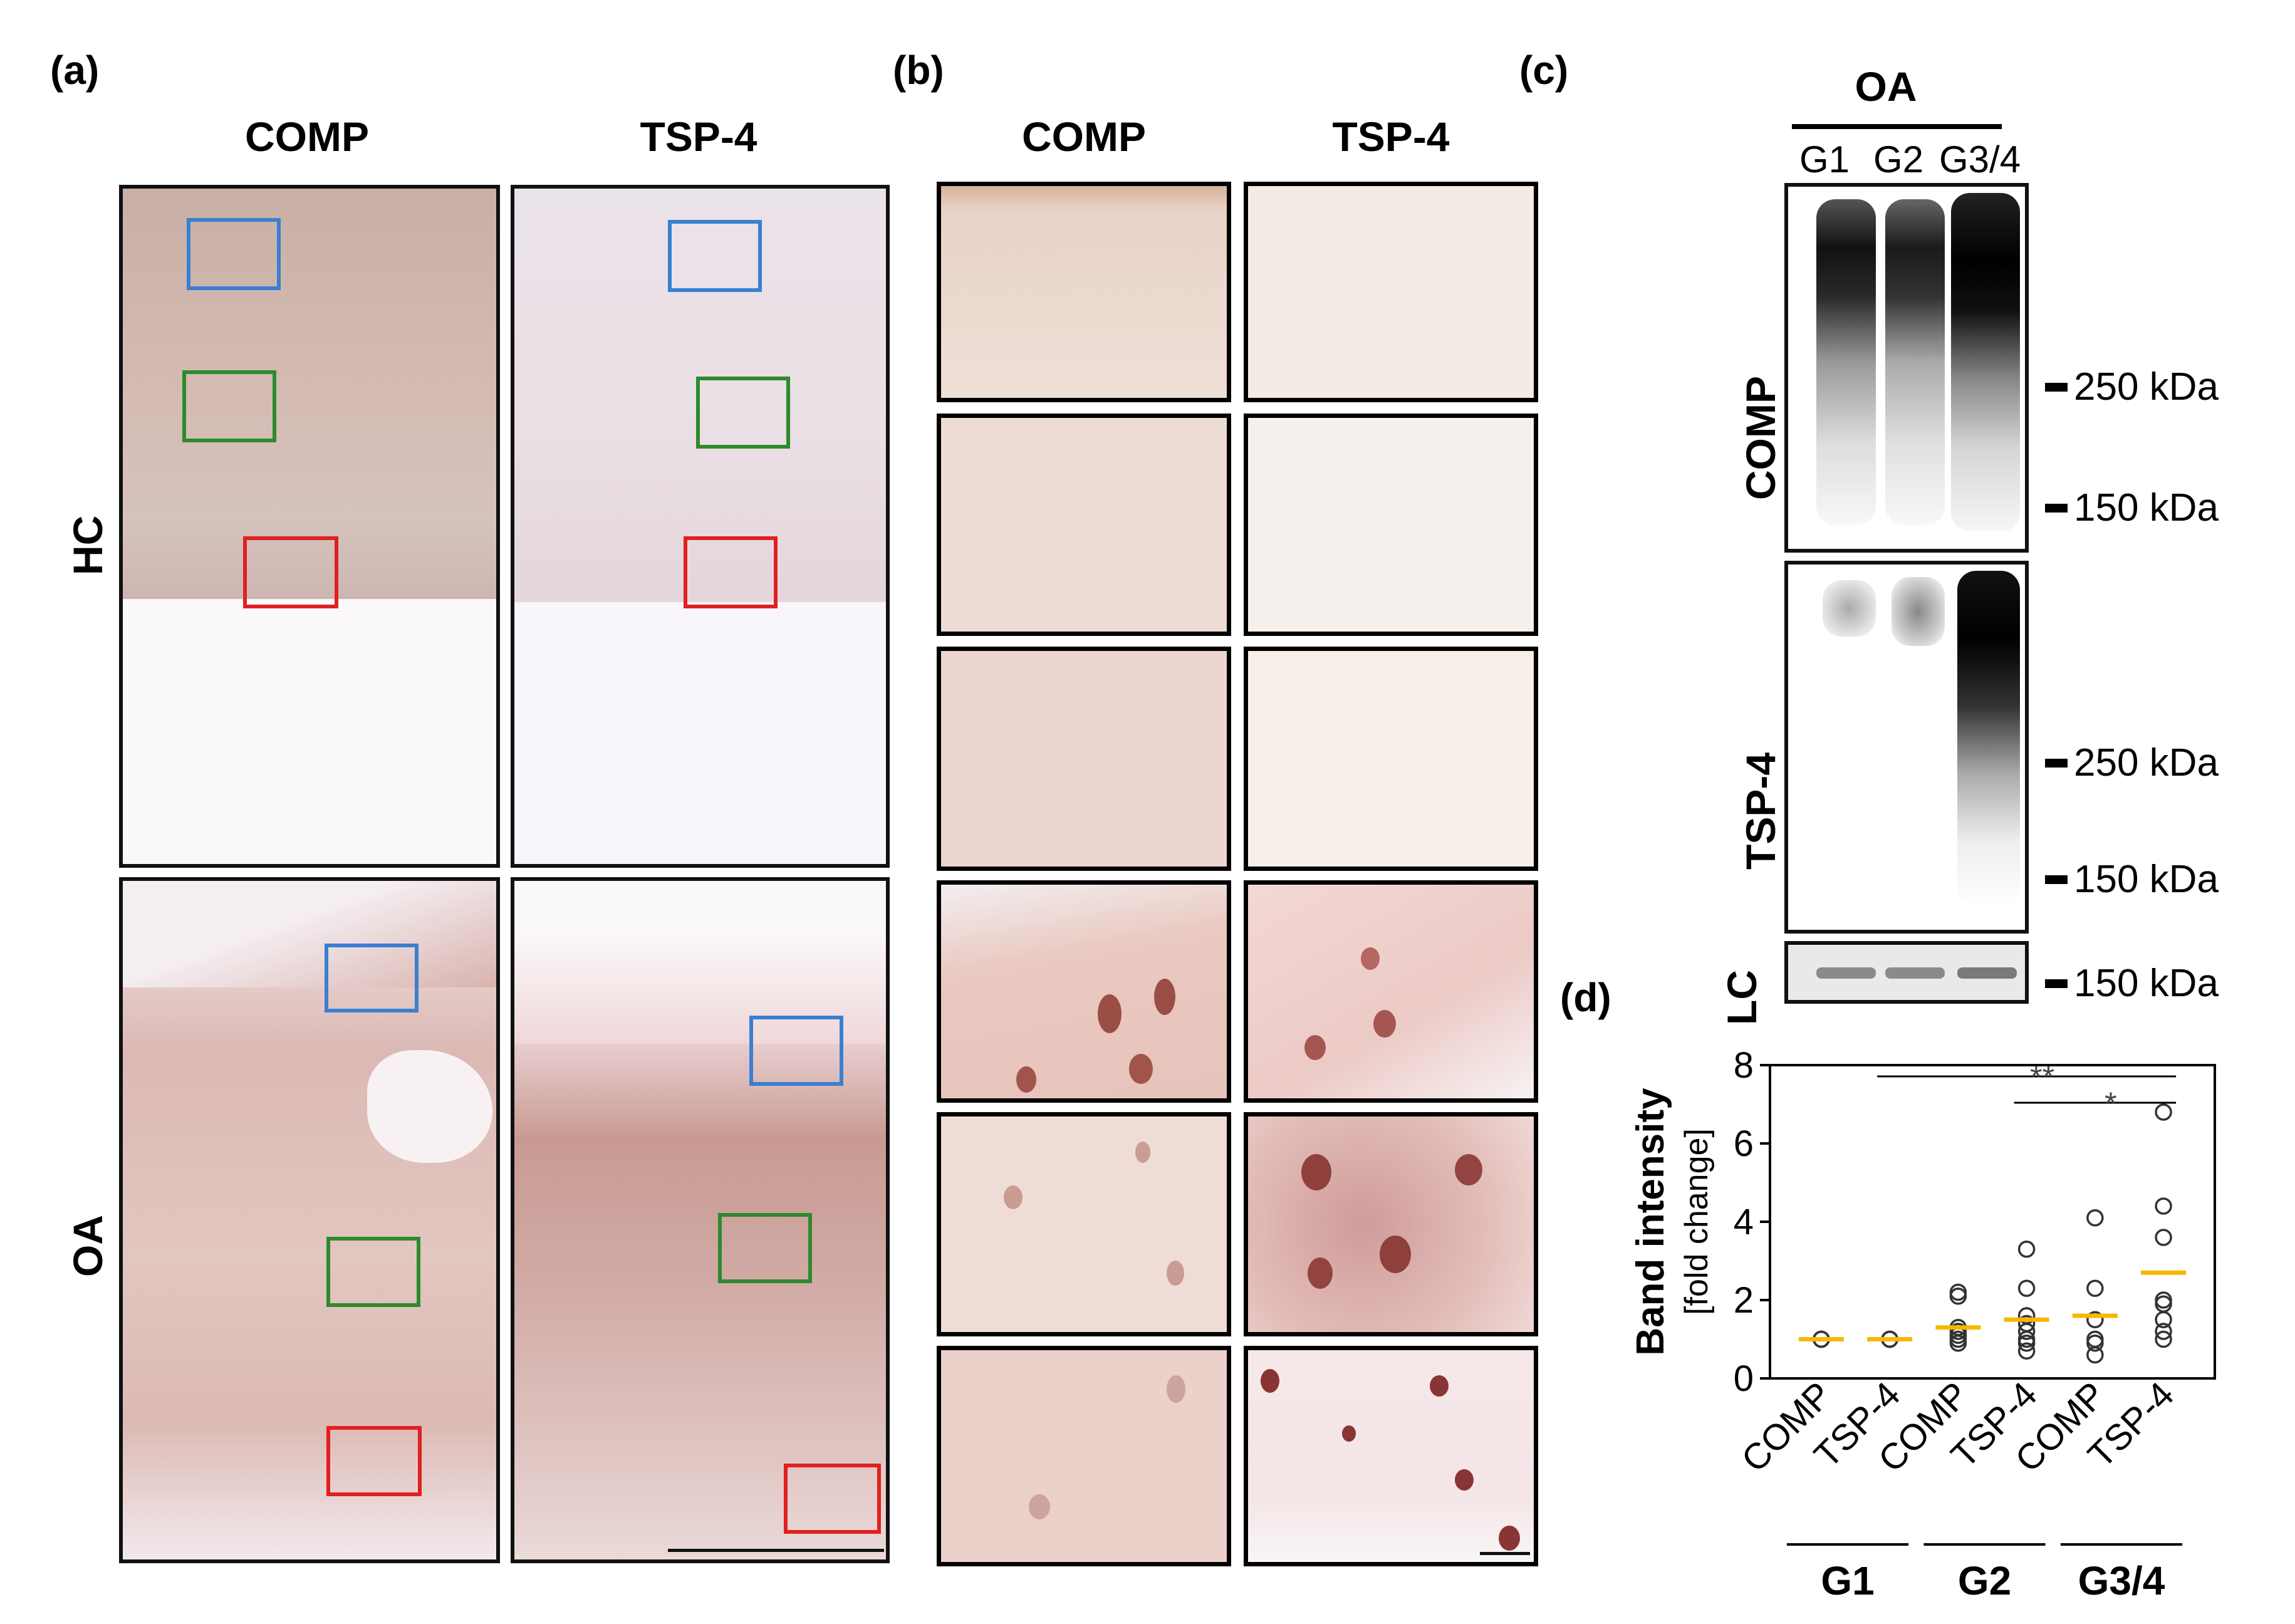 The height and width of the screenshot is (1624, 2295). What do you see at coordinates (1391, 136) in the screenshot?
I see `panel-b-header-tsp4: TSP-4` at bounding box center [1391, 136].